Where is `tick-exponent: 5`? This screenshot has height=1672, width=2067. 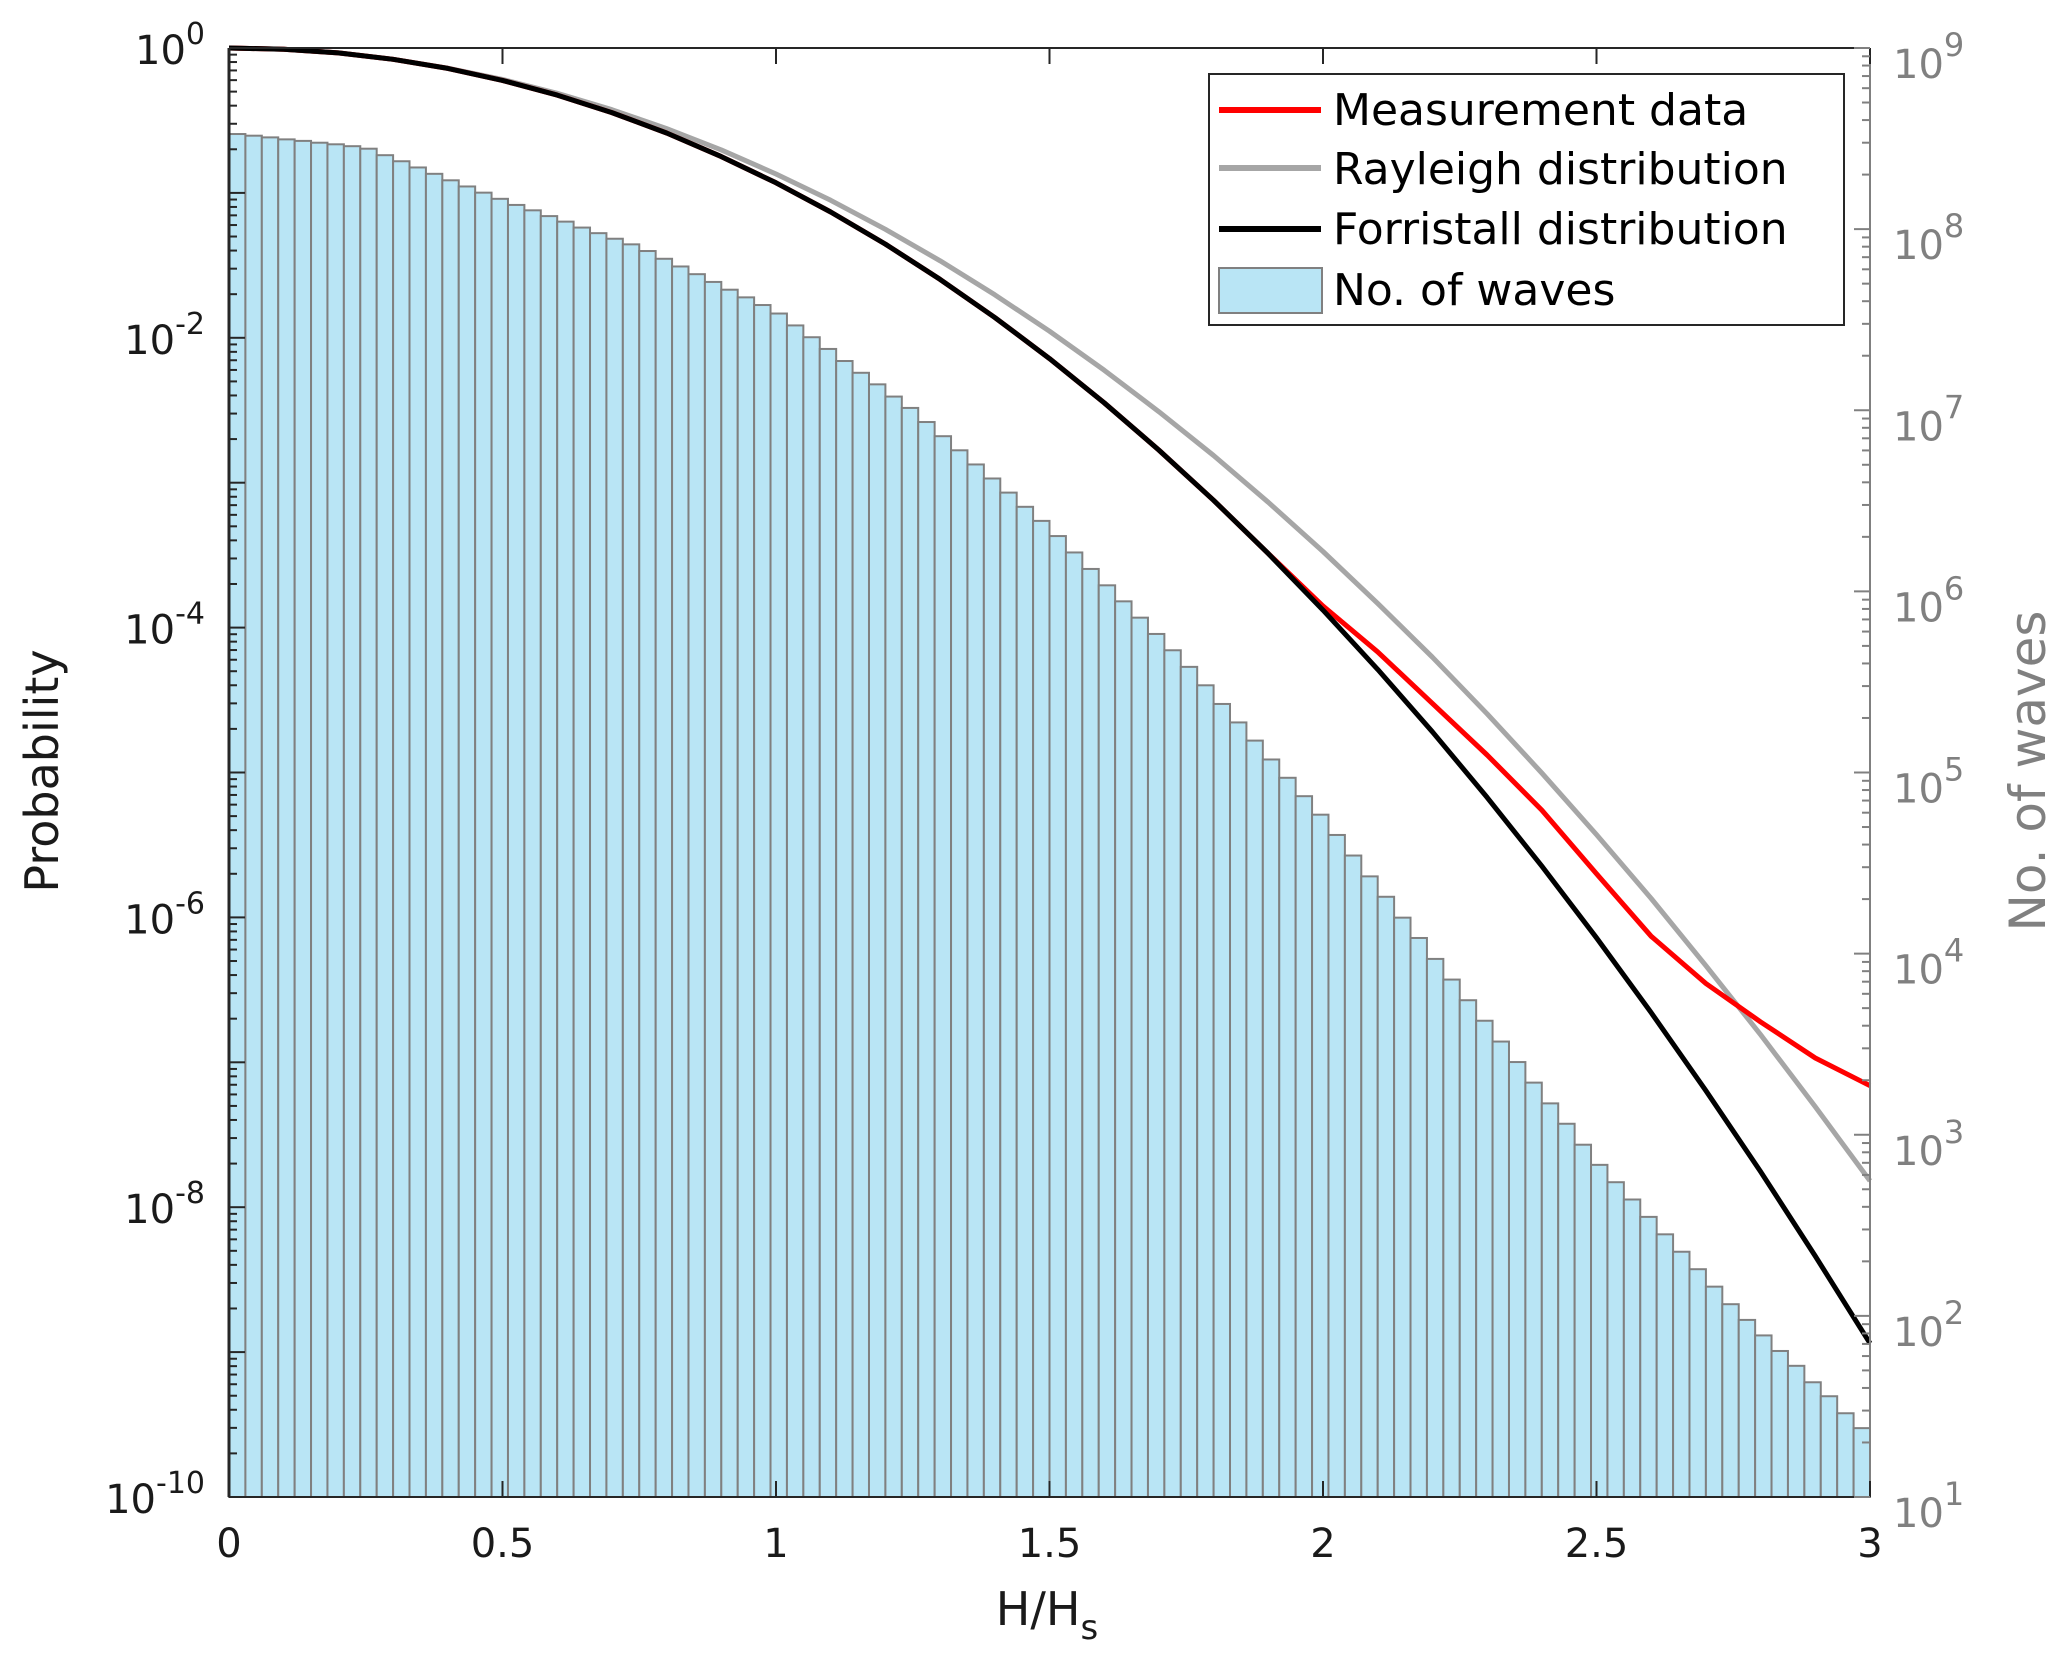 tick-exponent: 5 is located at coordinates (1954, 770).